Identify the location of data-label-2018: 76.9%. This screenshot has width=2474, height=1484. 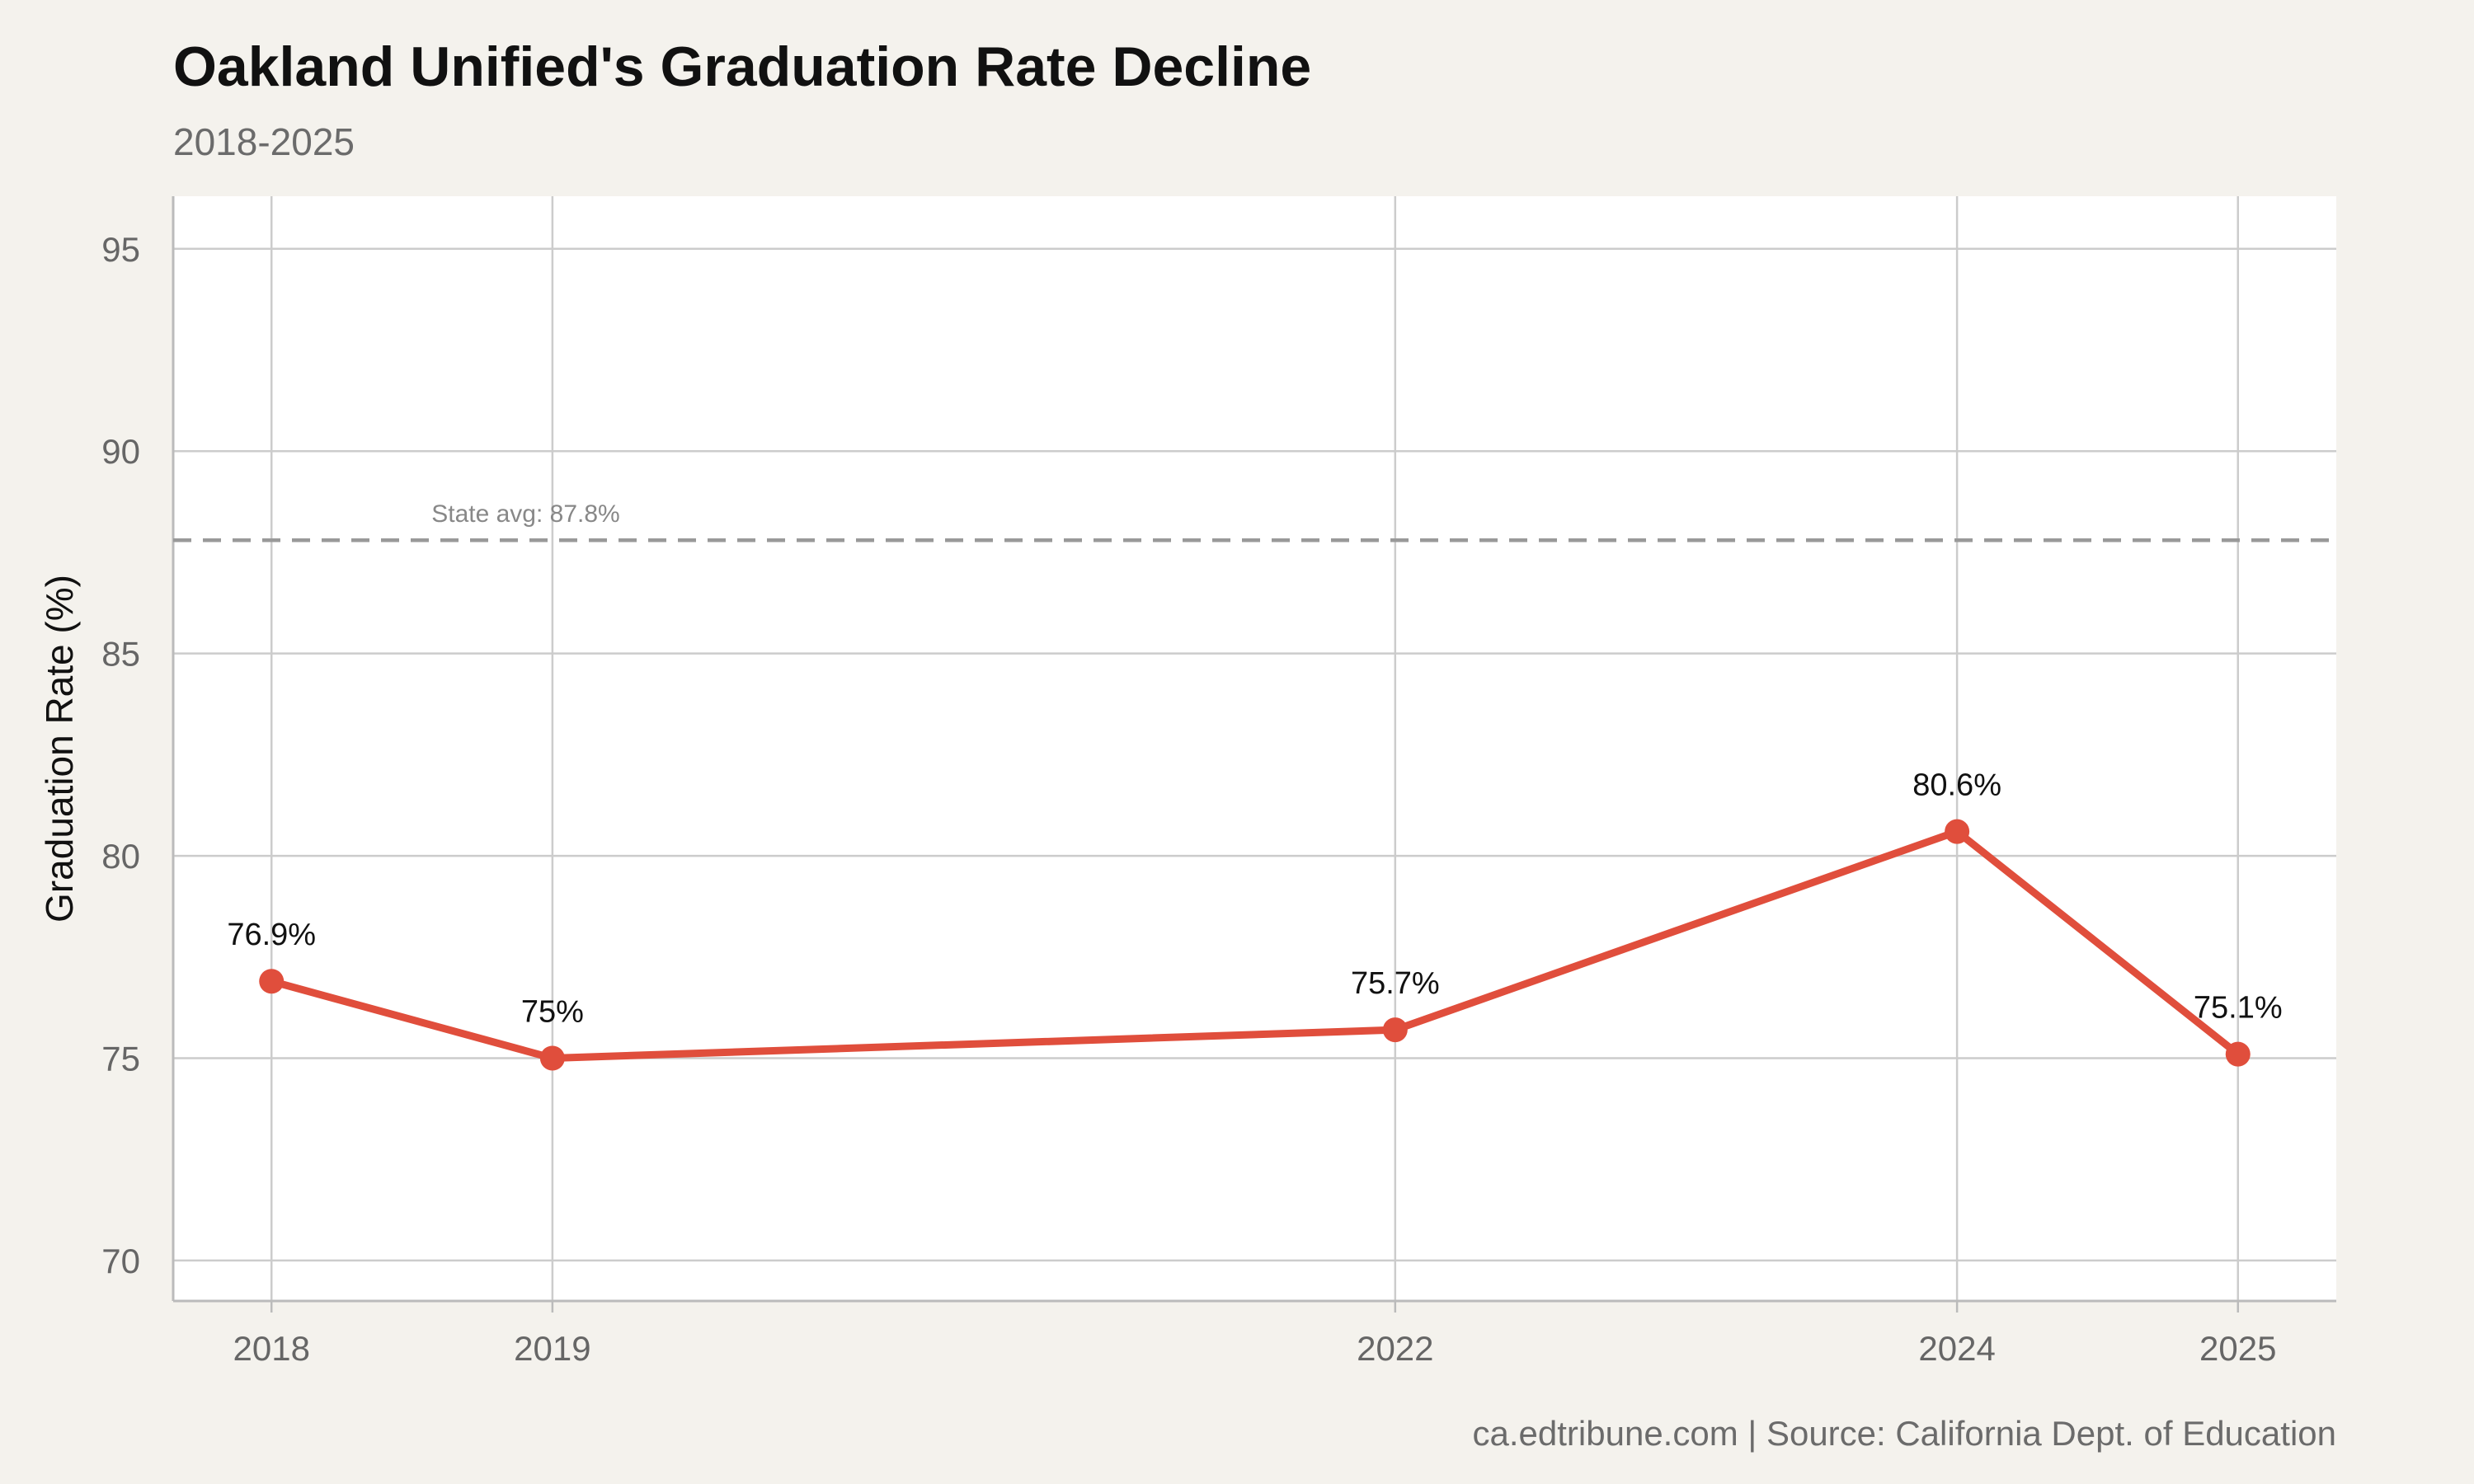
(271, 935).